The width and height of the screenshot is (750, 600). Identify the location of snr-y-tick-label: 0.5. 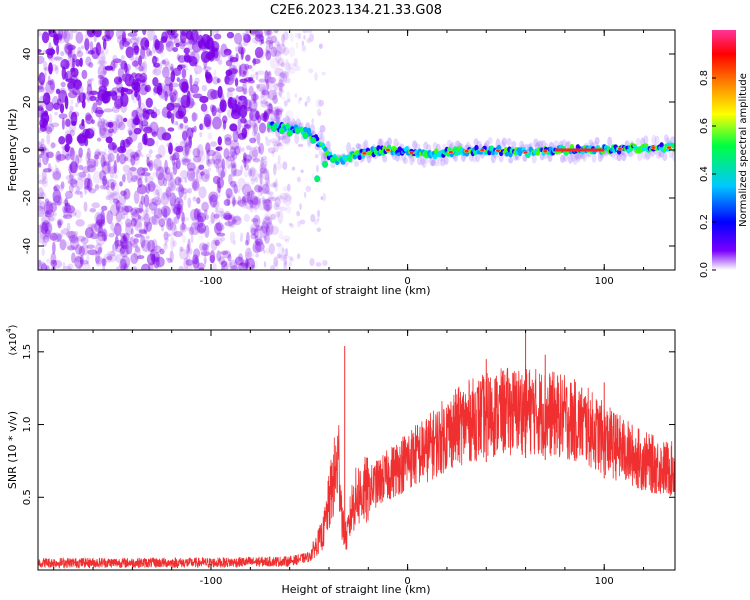
(27, 497).